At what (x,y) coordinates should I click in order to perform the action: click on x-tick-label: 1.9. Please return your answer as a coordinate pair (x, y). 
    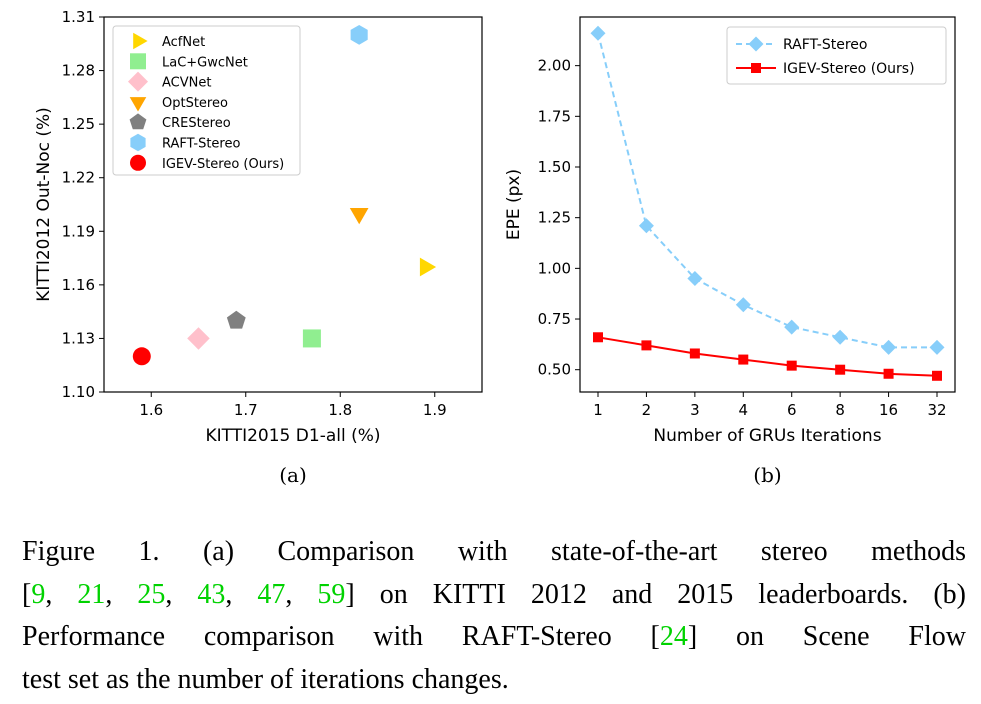
    Looking at the image, I should click on (435, 410).